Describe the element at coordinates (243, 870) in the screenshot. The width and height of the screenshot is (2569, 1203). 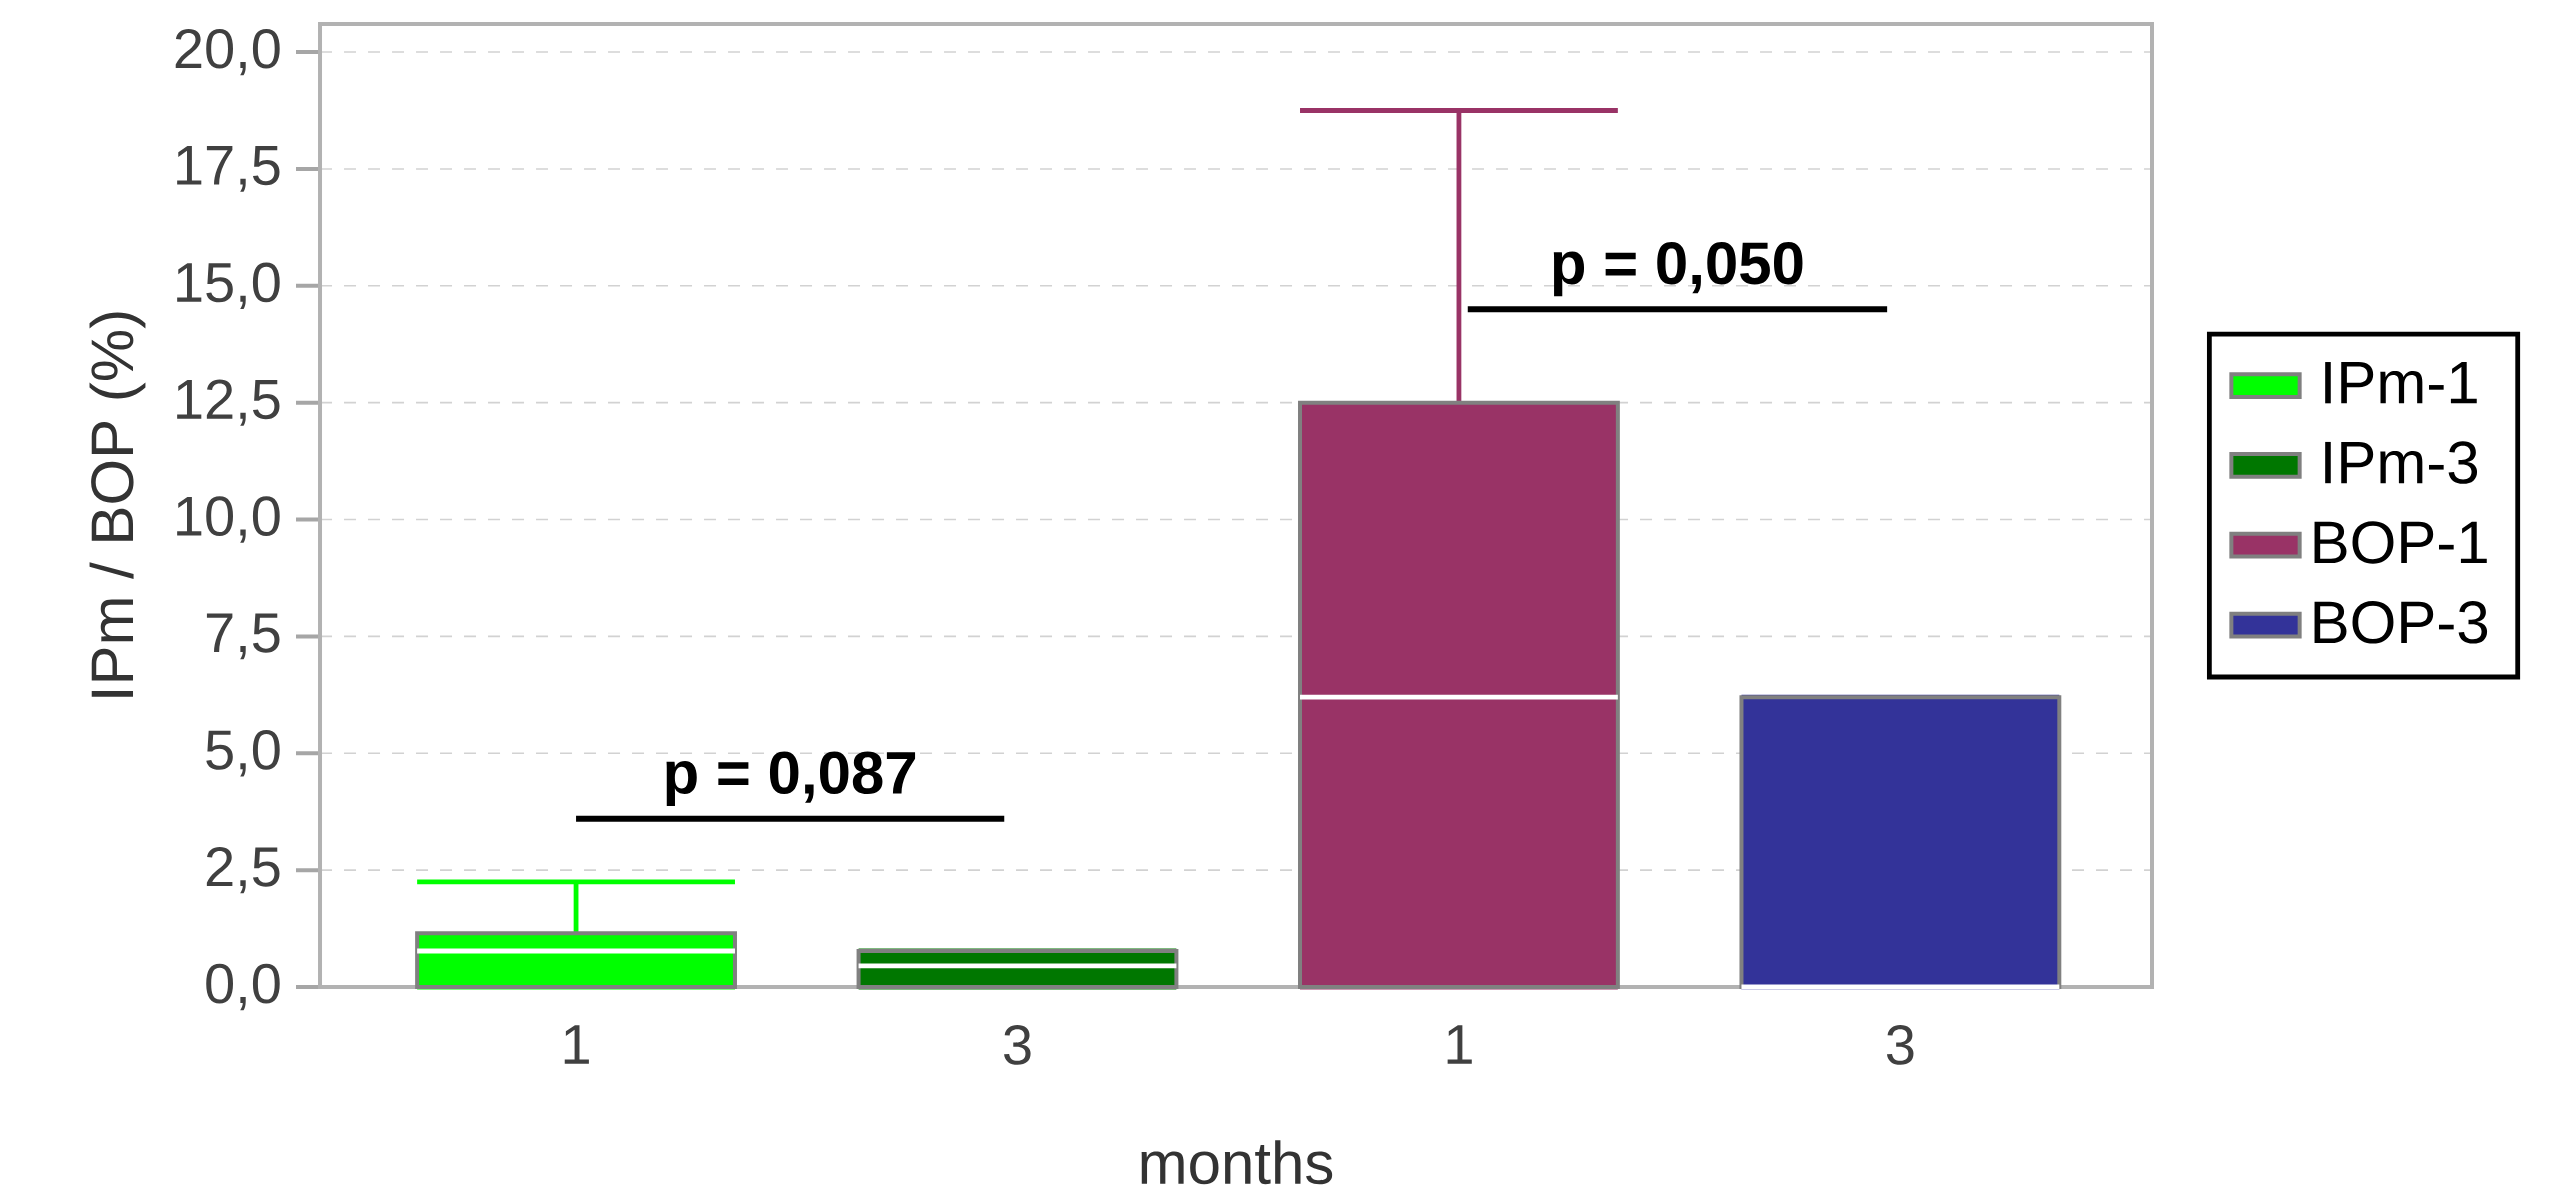
I see `y-tick-label: 2,5` at that location.